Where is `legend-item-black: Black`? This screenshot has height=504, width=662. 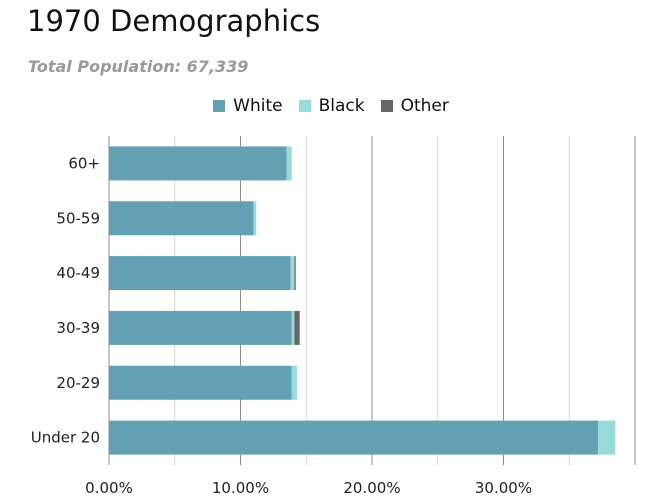 legend-item-black: Black is located at coordinates (331, 106).